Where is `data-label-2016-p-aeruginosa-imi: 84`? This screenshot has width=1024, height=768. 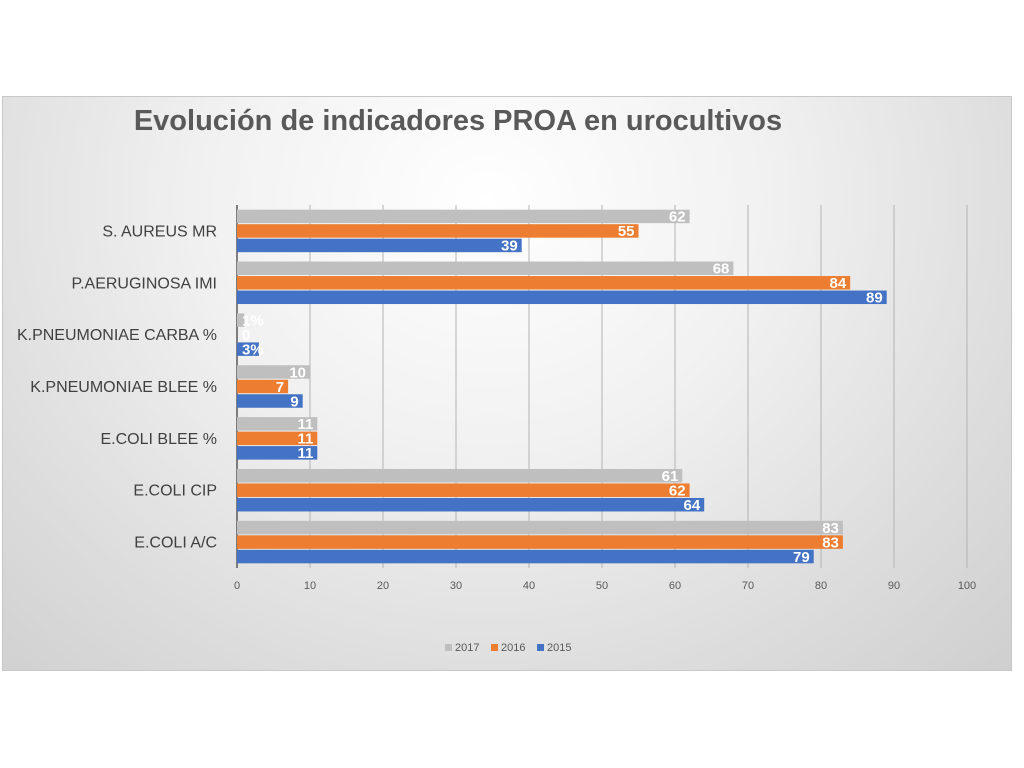
data-label-2016-p-aeruginosa-imi: 84 is located at coordinates (838, 283).